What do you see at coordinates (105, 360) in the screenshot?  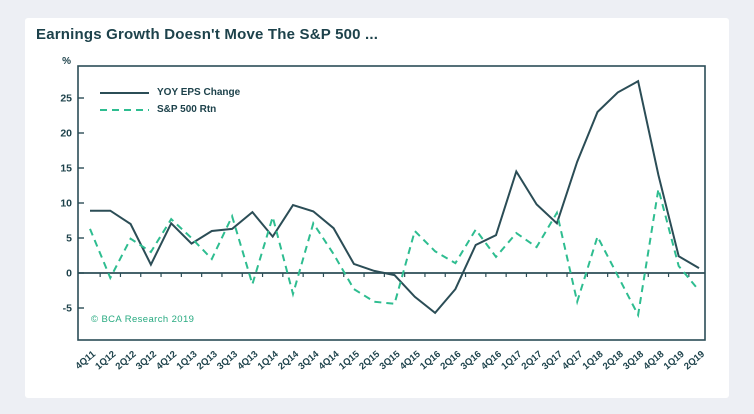 I see `x-tick-label: 1Q12` at bounding box center [105, 360].